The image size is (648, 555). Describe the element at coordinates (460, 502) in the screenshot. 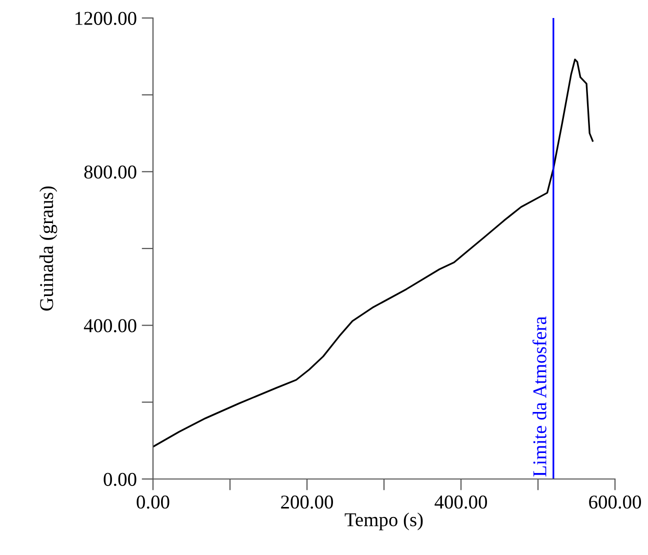

I see `x-tick-label: 400.00` at that location.